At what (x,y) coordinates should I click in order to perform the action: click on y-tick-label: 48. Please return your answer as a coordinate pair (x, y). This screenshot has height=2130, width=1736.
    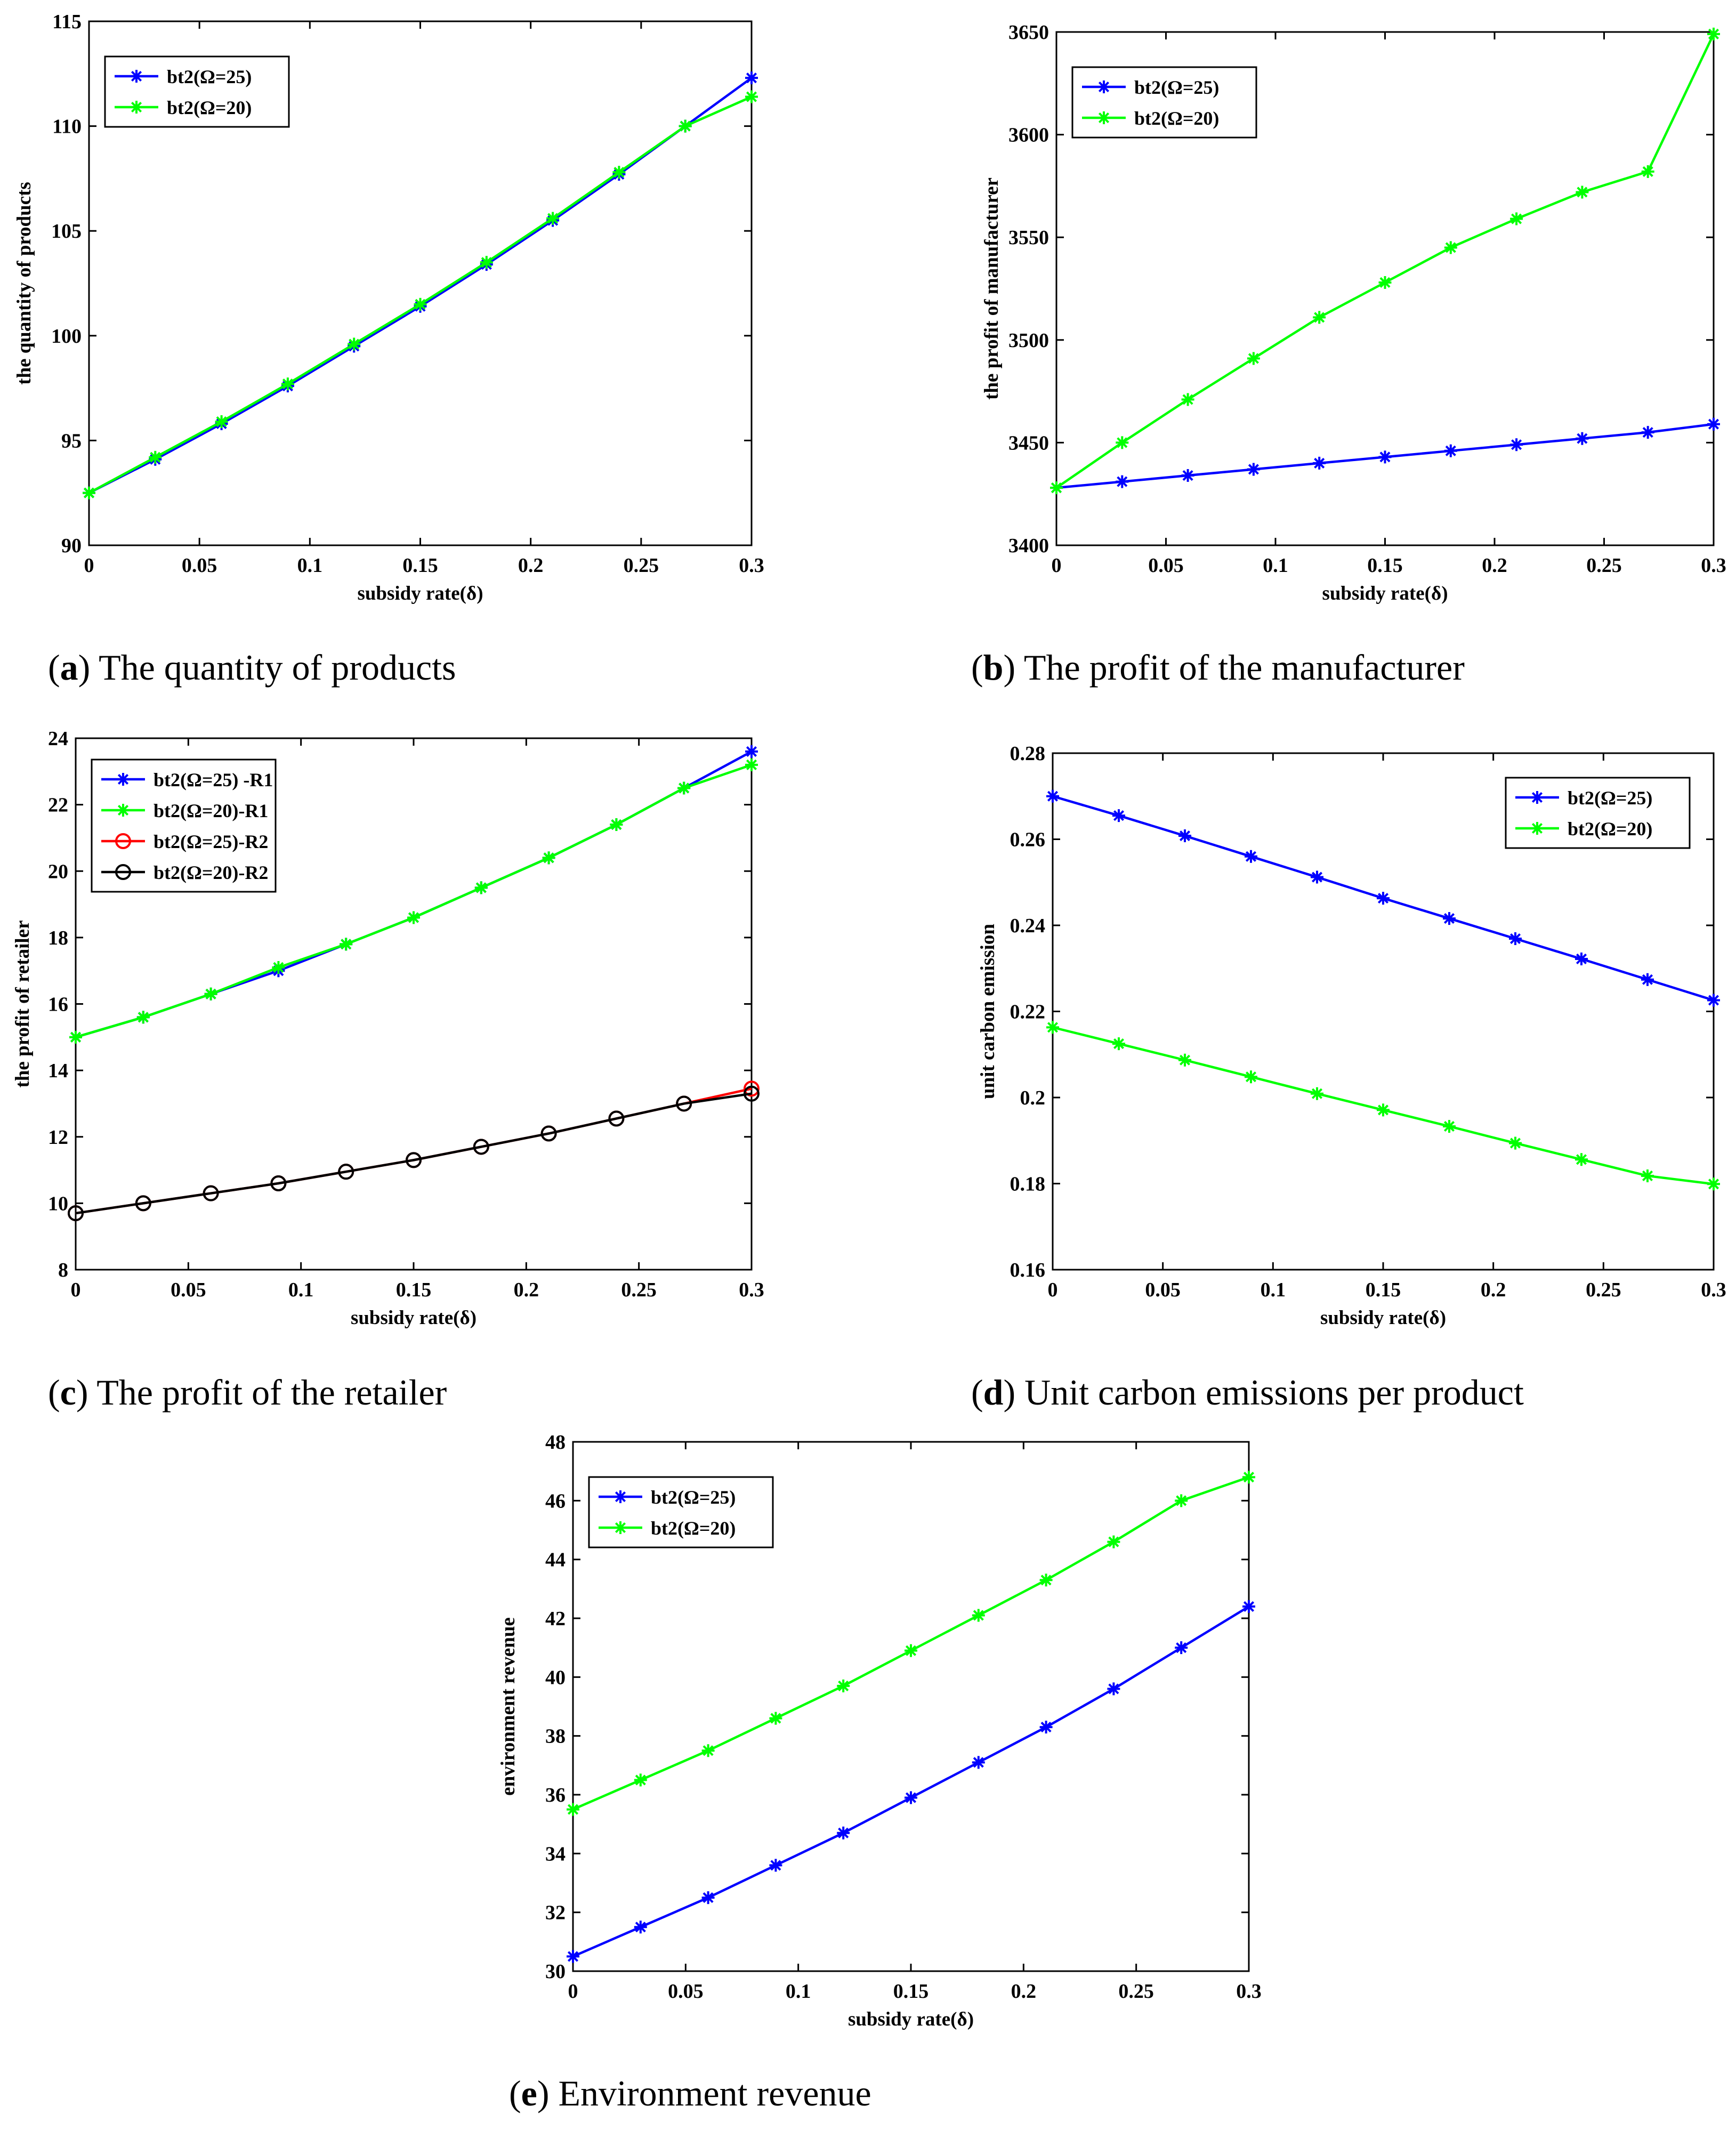
    Looking at the image, I should click on (555, 1442).